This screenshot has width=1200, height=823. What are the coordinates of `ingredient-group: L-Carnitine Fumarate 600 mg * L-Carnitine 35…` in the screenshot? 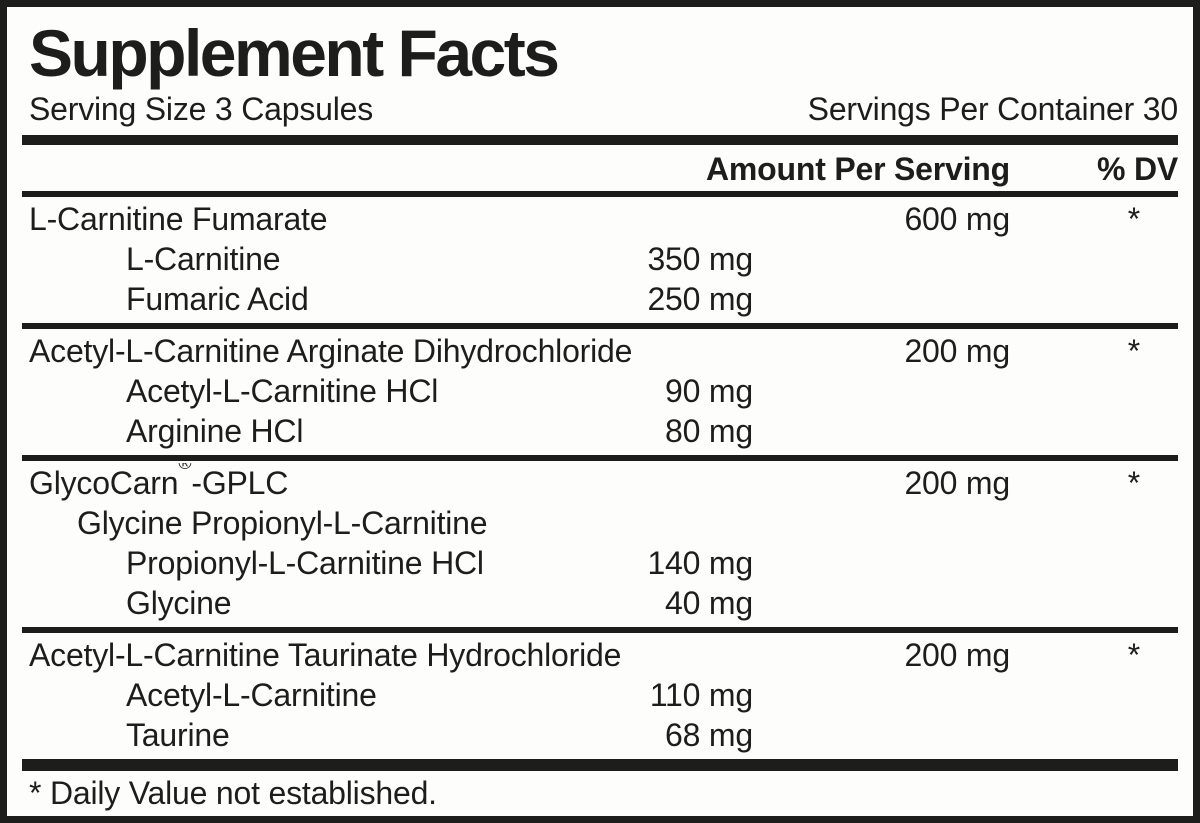 It's located at (600, 260).